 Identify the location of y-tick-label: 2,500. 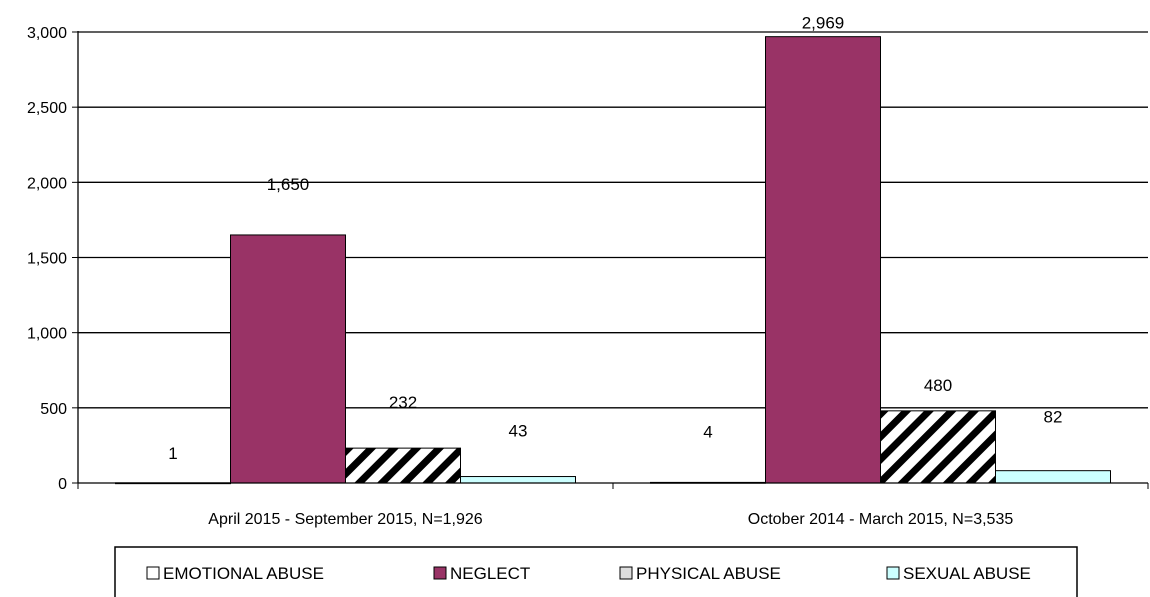
(47, 108).